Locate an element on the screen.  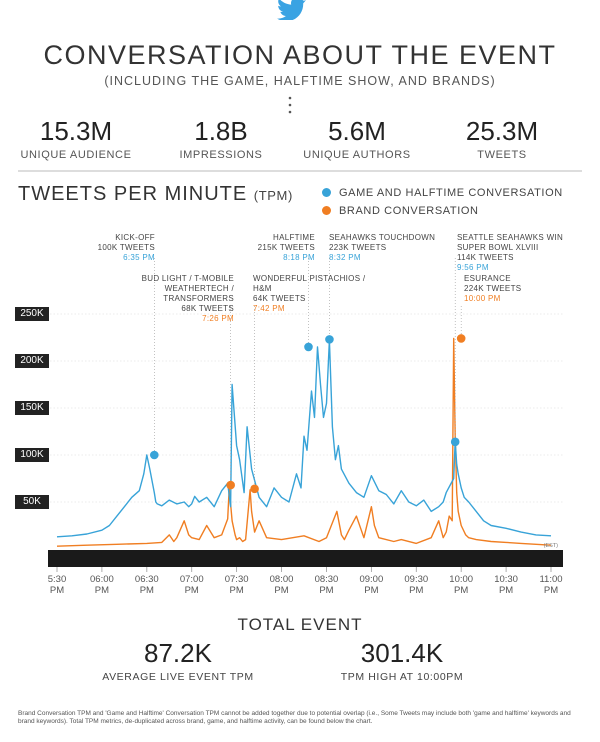
annotation-line: SEAHAWKS TOUCHDOWN is located at coordinates (382, 237).